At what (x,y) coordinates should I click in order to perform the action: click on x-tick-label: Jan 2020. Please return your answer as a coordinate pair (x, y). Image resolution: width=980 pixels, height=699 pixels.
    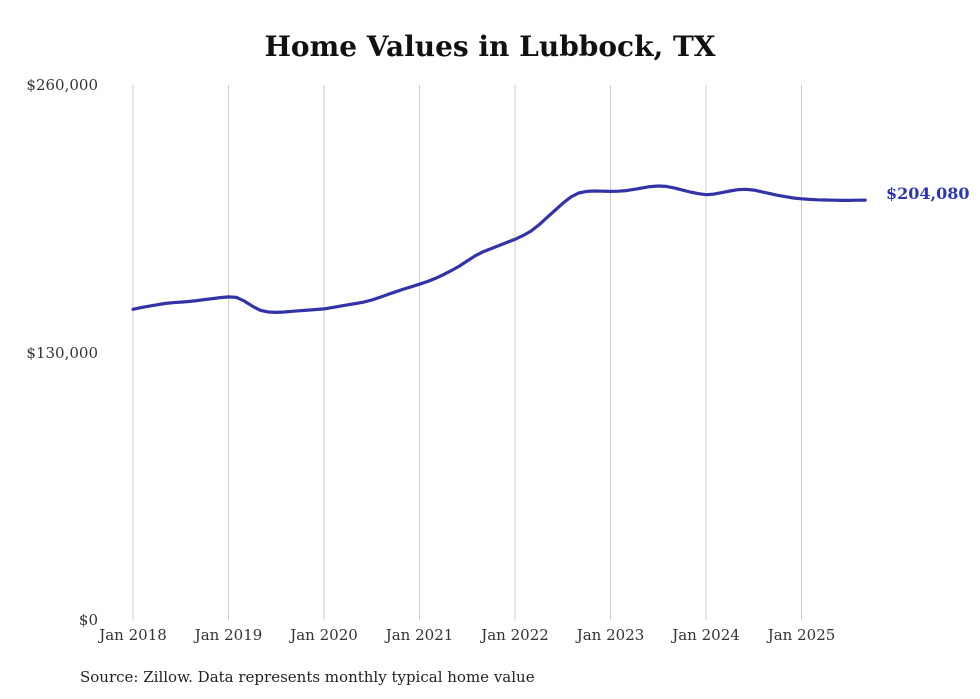
    Looking at the image, I should click on (324, 635).